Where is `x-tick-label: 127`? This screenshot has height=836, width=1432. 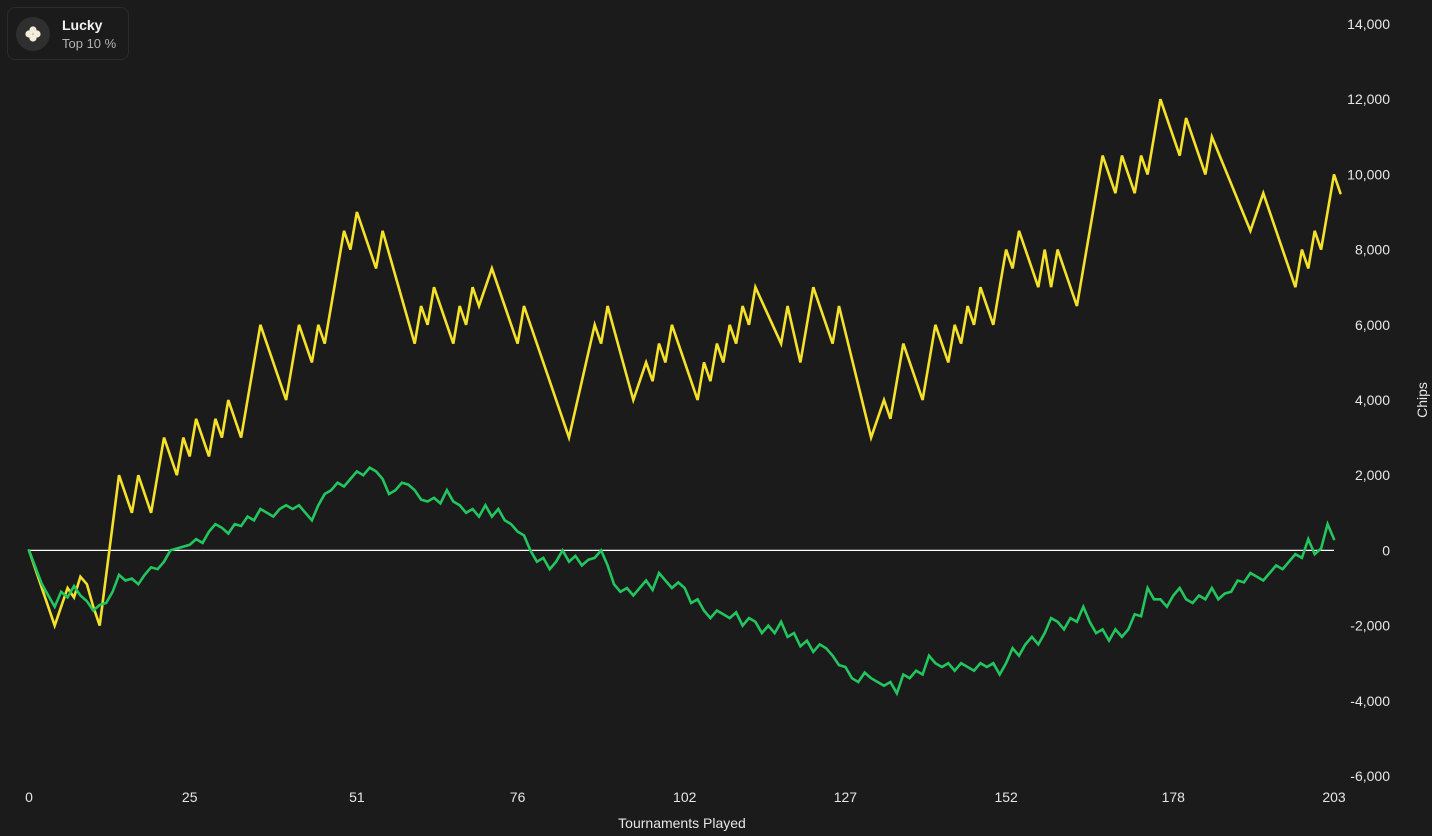 x-tick-label: 127 is located at coordinates (846, 797).